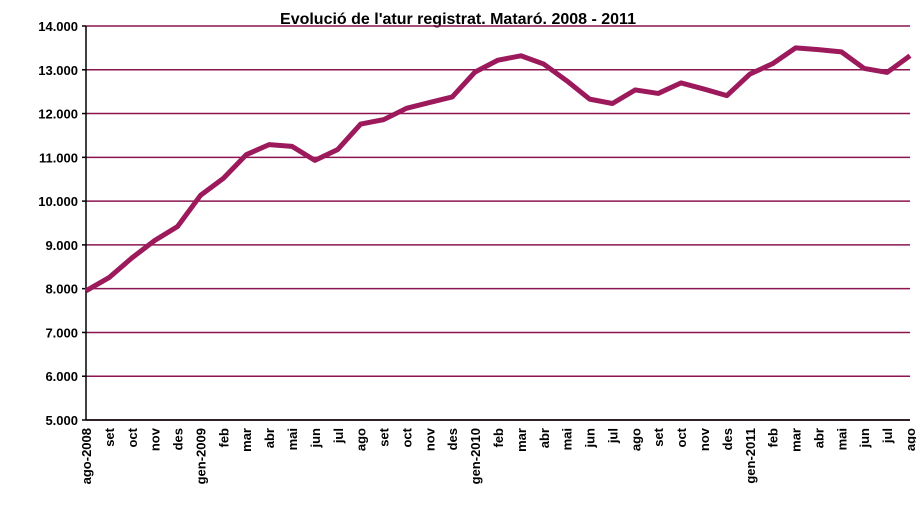 The height and width of the screenshot is (526, 916). What do you see at coordinates (58, 114) in the screenshot?
I see `y-tick-label: 12.000` at bounding box center [58, 114].